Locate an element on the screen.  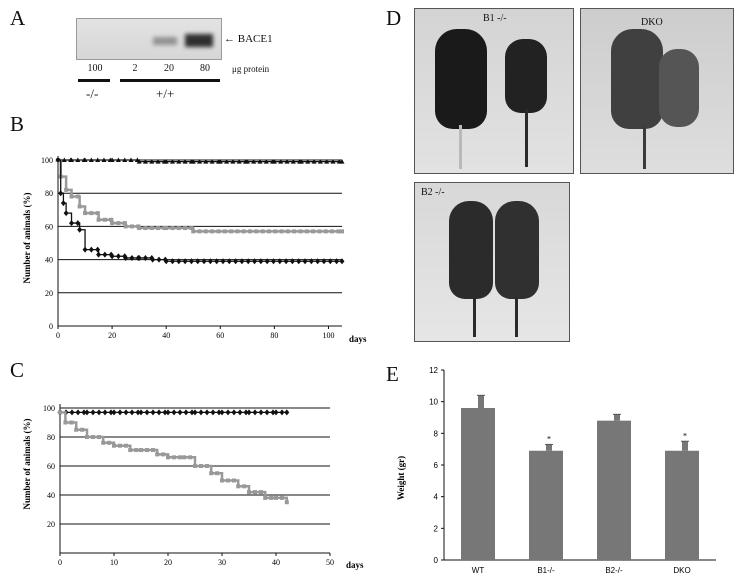
bar is located at coordinates (478, 484).